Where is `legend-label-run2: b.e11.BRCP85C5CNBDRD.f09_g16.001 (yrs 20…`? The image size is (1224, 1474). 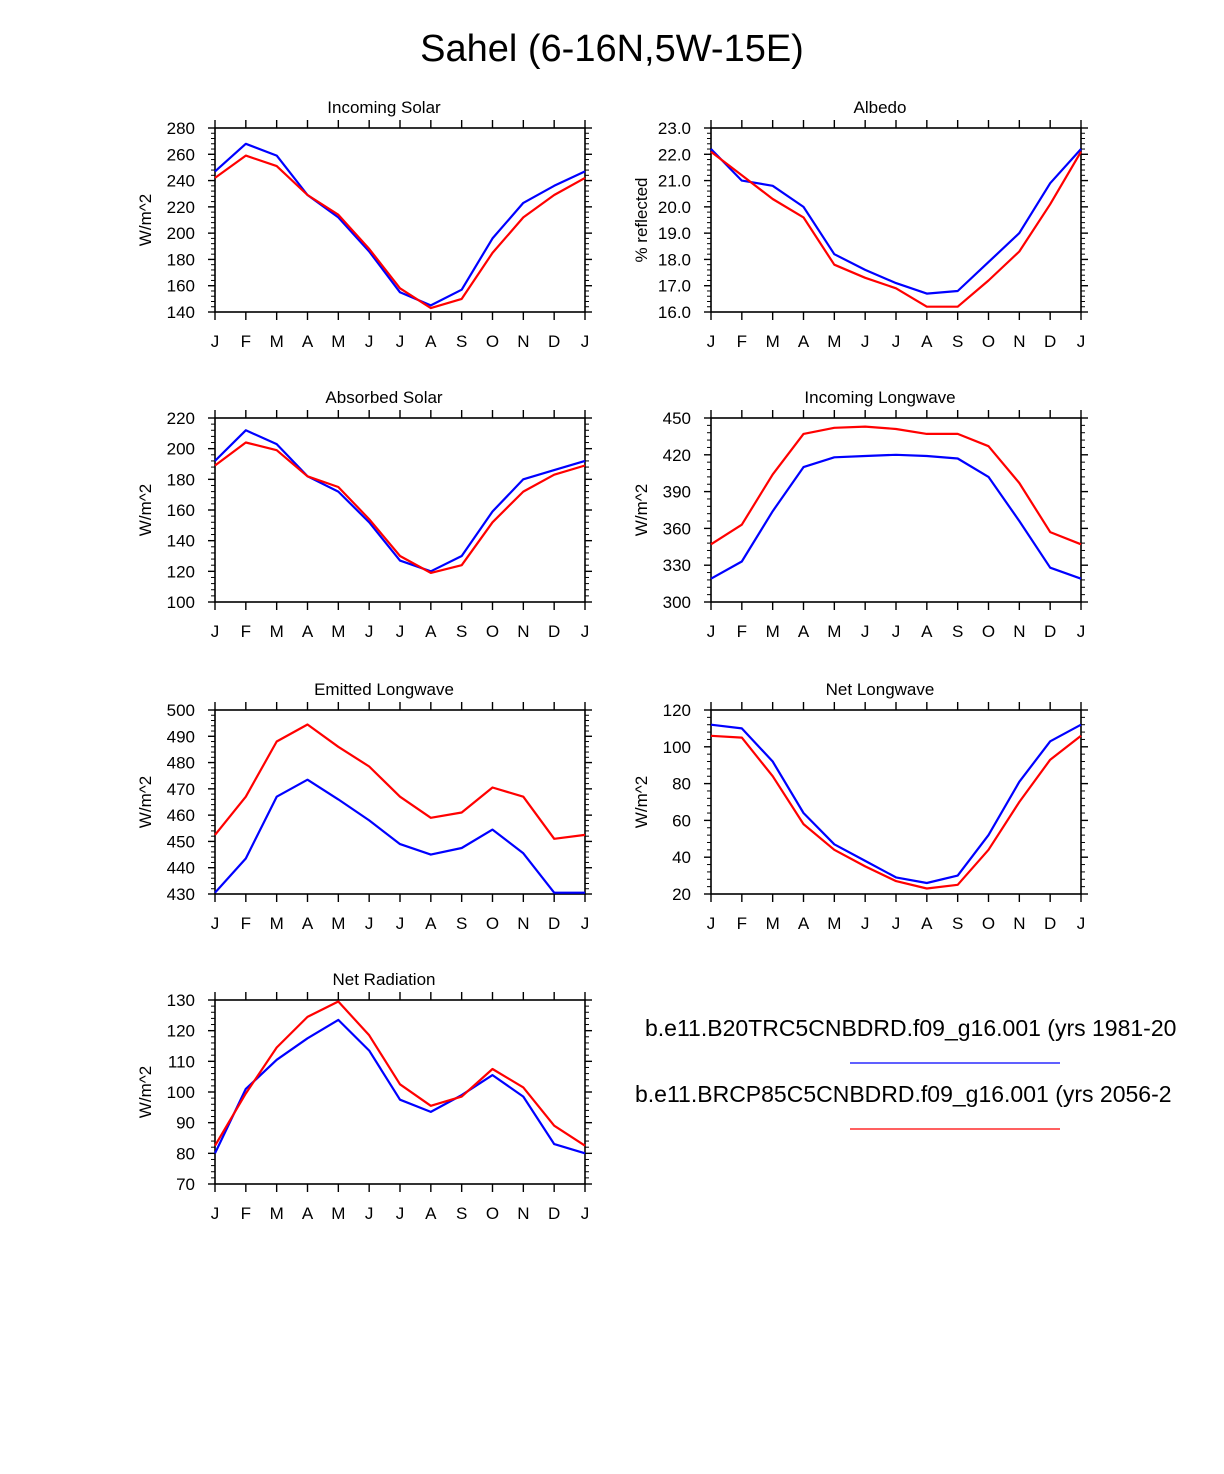 legend-label-run2: b.e11.BRCP85C5CNBDRD.f09_g16.001 (yrs 20… is located at coordinates (903, 1094).